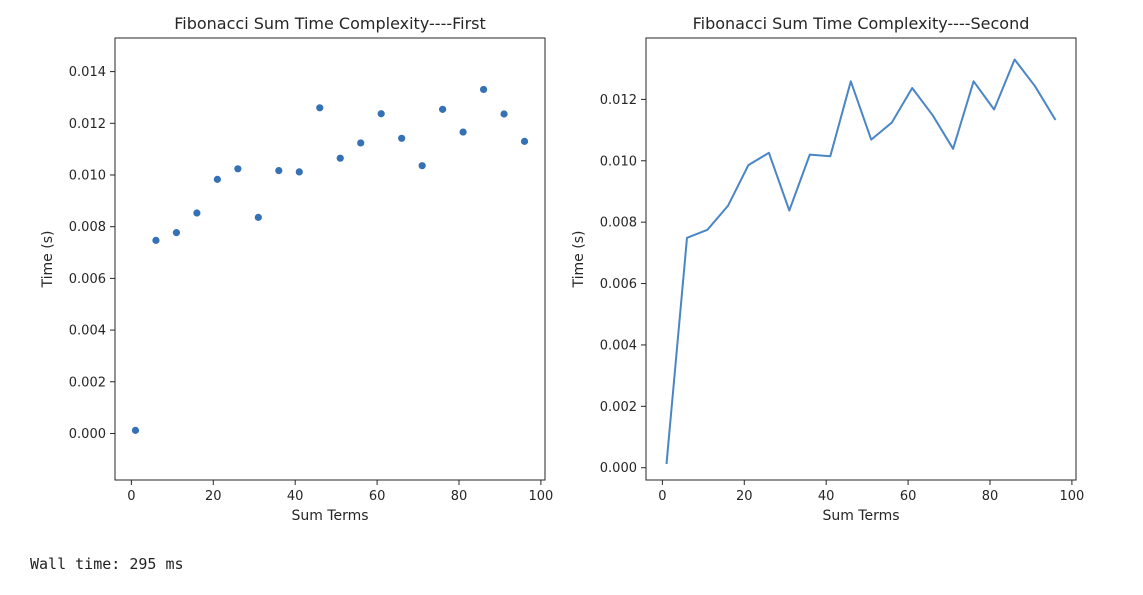 This screenshot has width=1143, height=595. I want to click on y-tick-label: 0.014, so click(87, 72).